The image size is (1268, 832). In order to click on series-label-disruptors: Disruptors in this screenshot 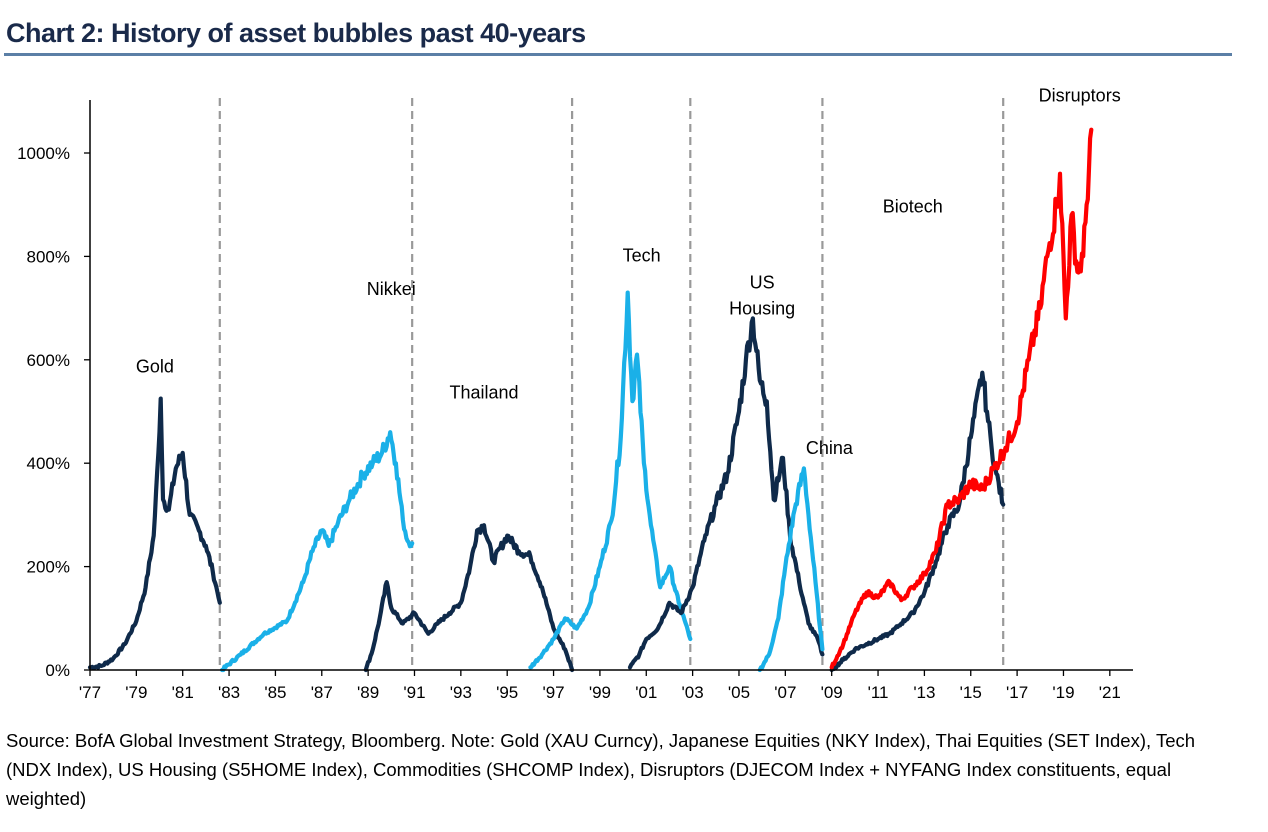, I will do `click(1080, 95)`.